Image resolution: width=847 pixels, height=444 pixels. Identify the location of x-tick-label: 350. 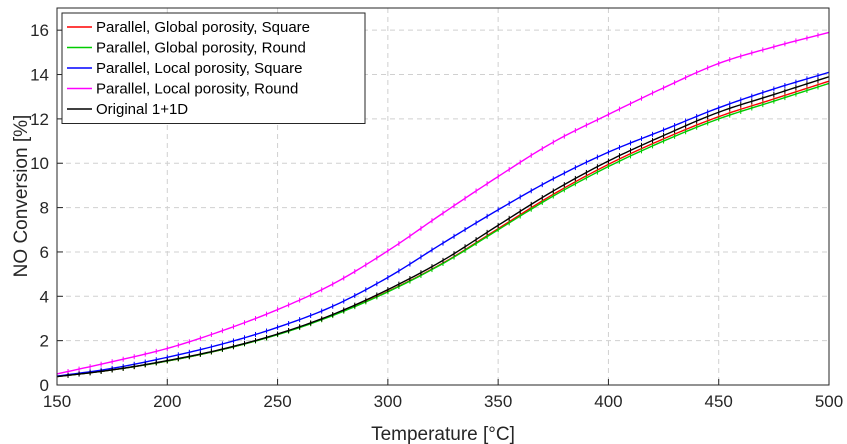
(498, 401).